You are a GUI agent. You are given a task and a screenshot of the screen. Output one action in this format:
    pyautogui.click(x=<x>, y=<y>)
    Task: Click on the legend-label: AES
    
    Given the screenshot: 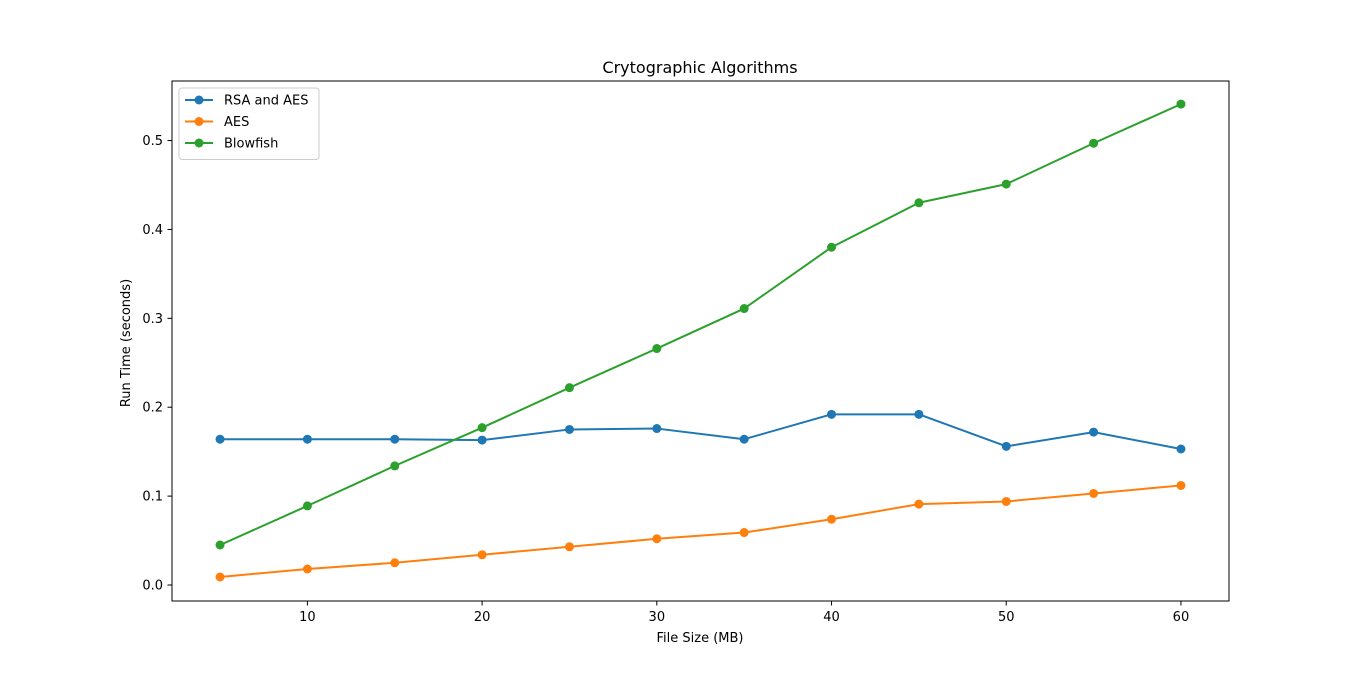 What is the action you would take?
    pyautogui.click(x=236, y=122)
    